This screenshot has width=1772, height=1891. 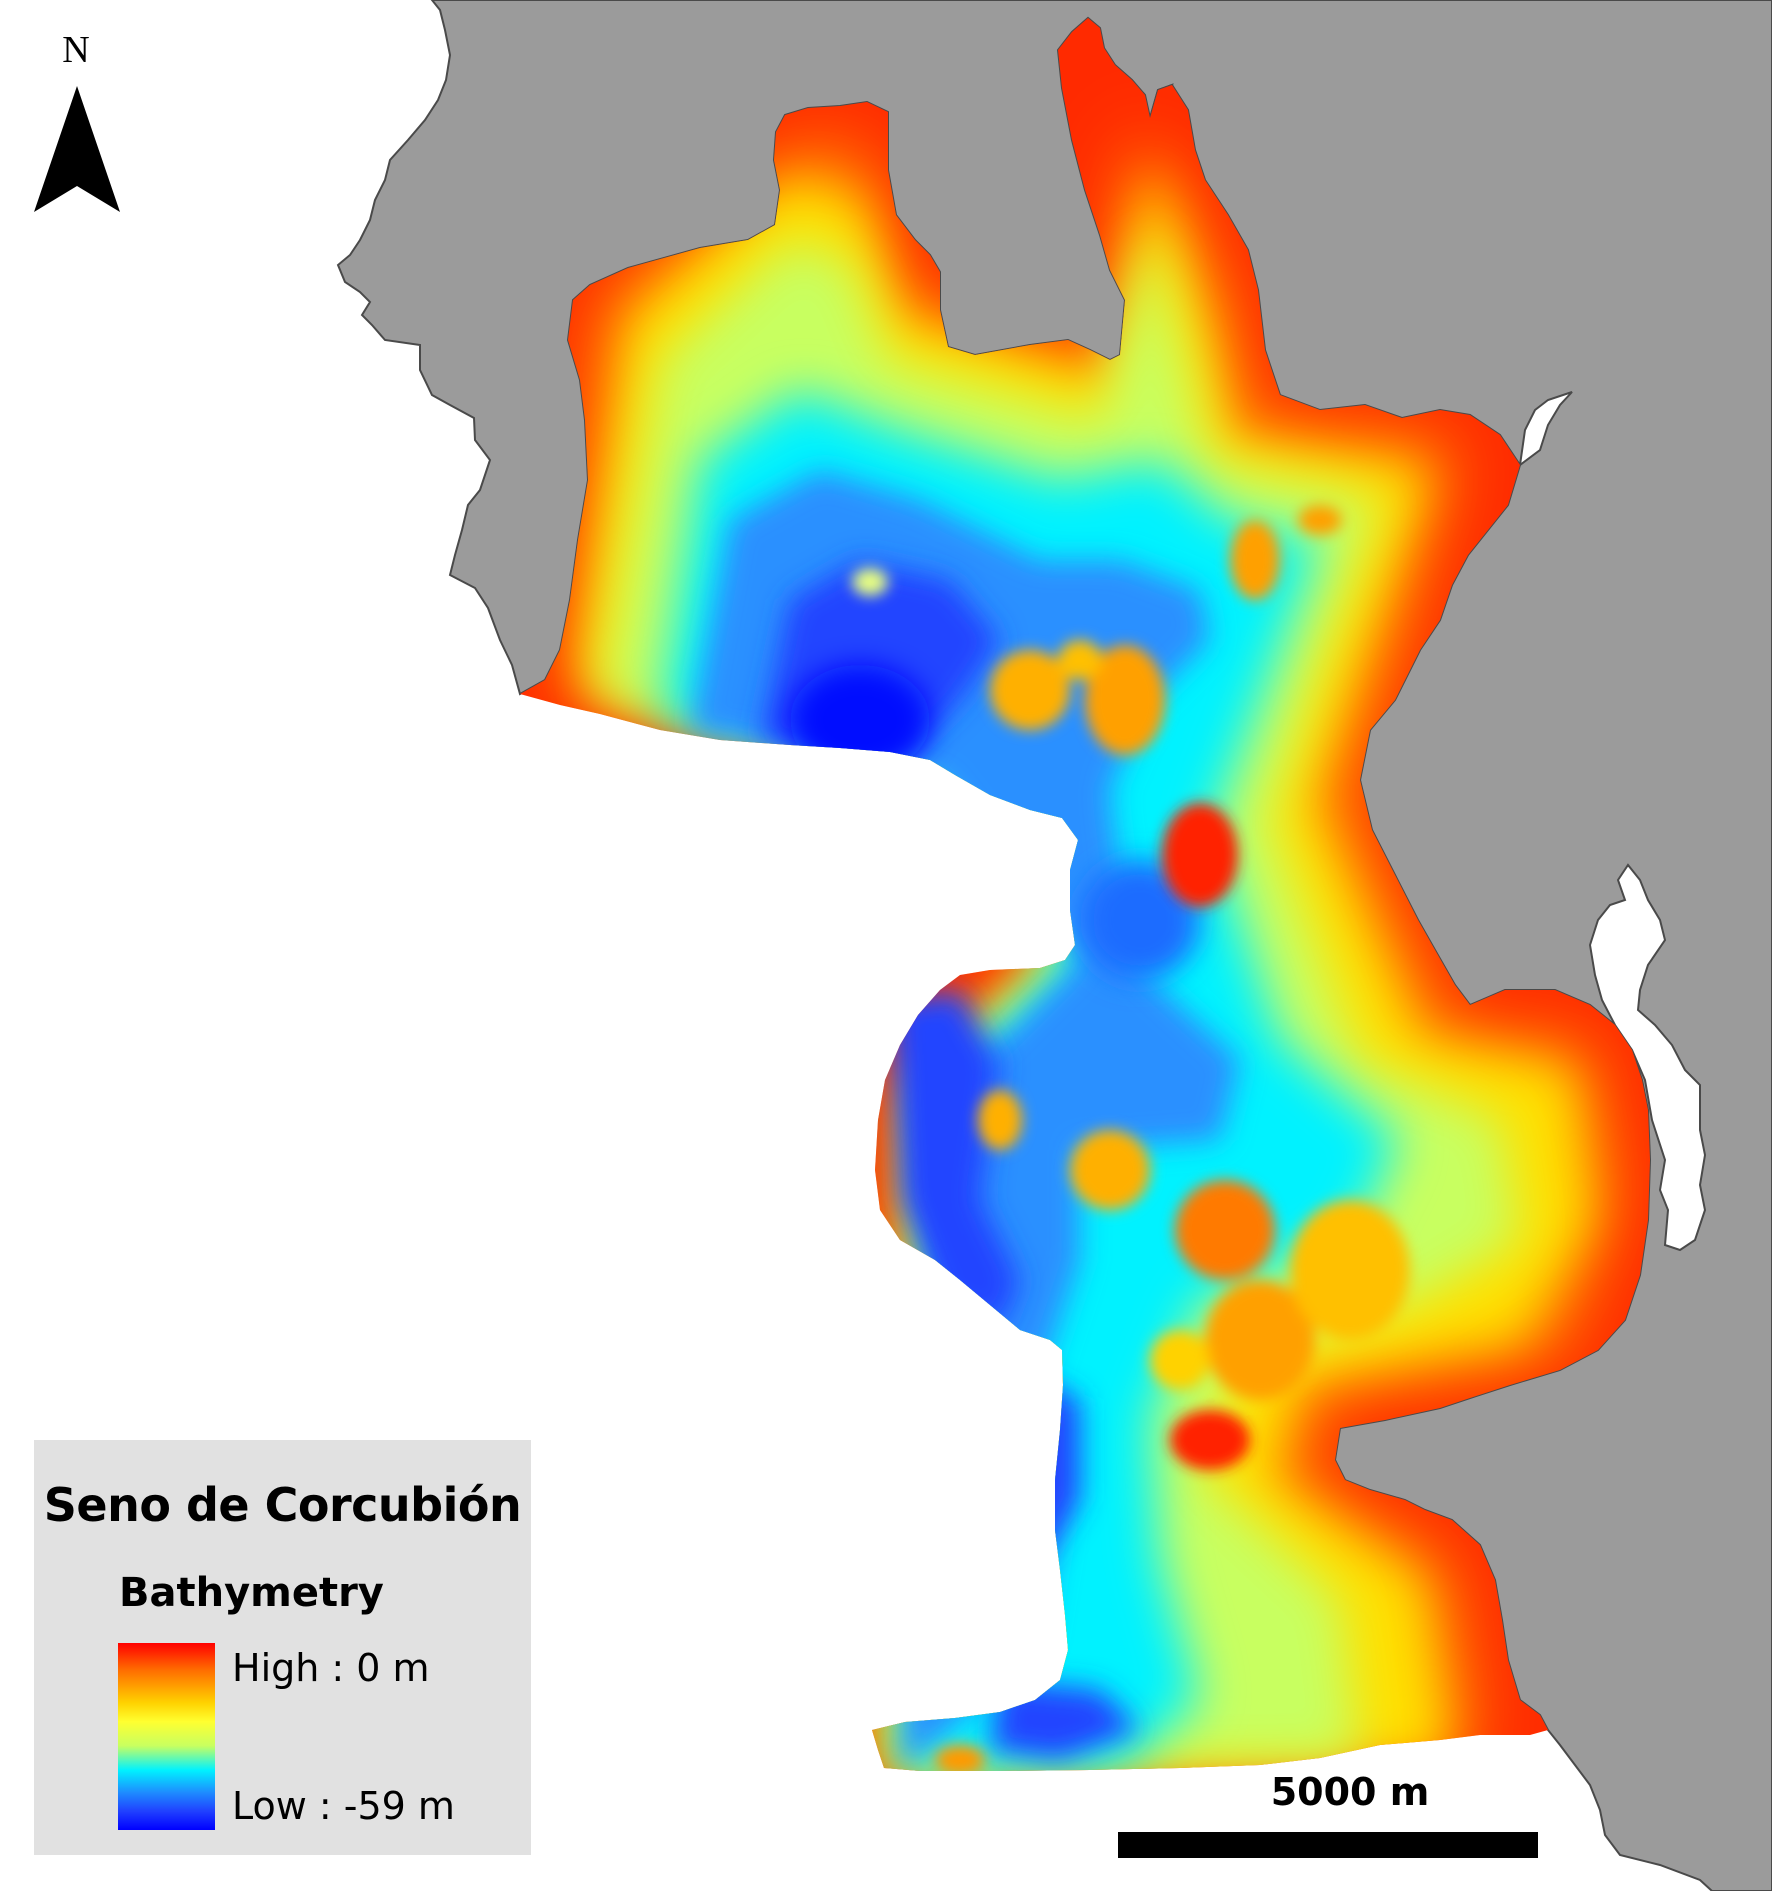 What do you see at coordinates (77, 149) in the screenshot?
I see `north-arrow-icon` at bounding box center [77, 149].